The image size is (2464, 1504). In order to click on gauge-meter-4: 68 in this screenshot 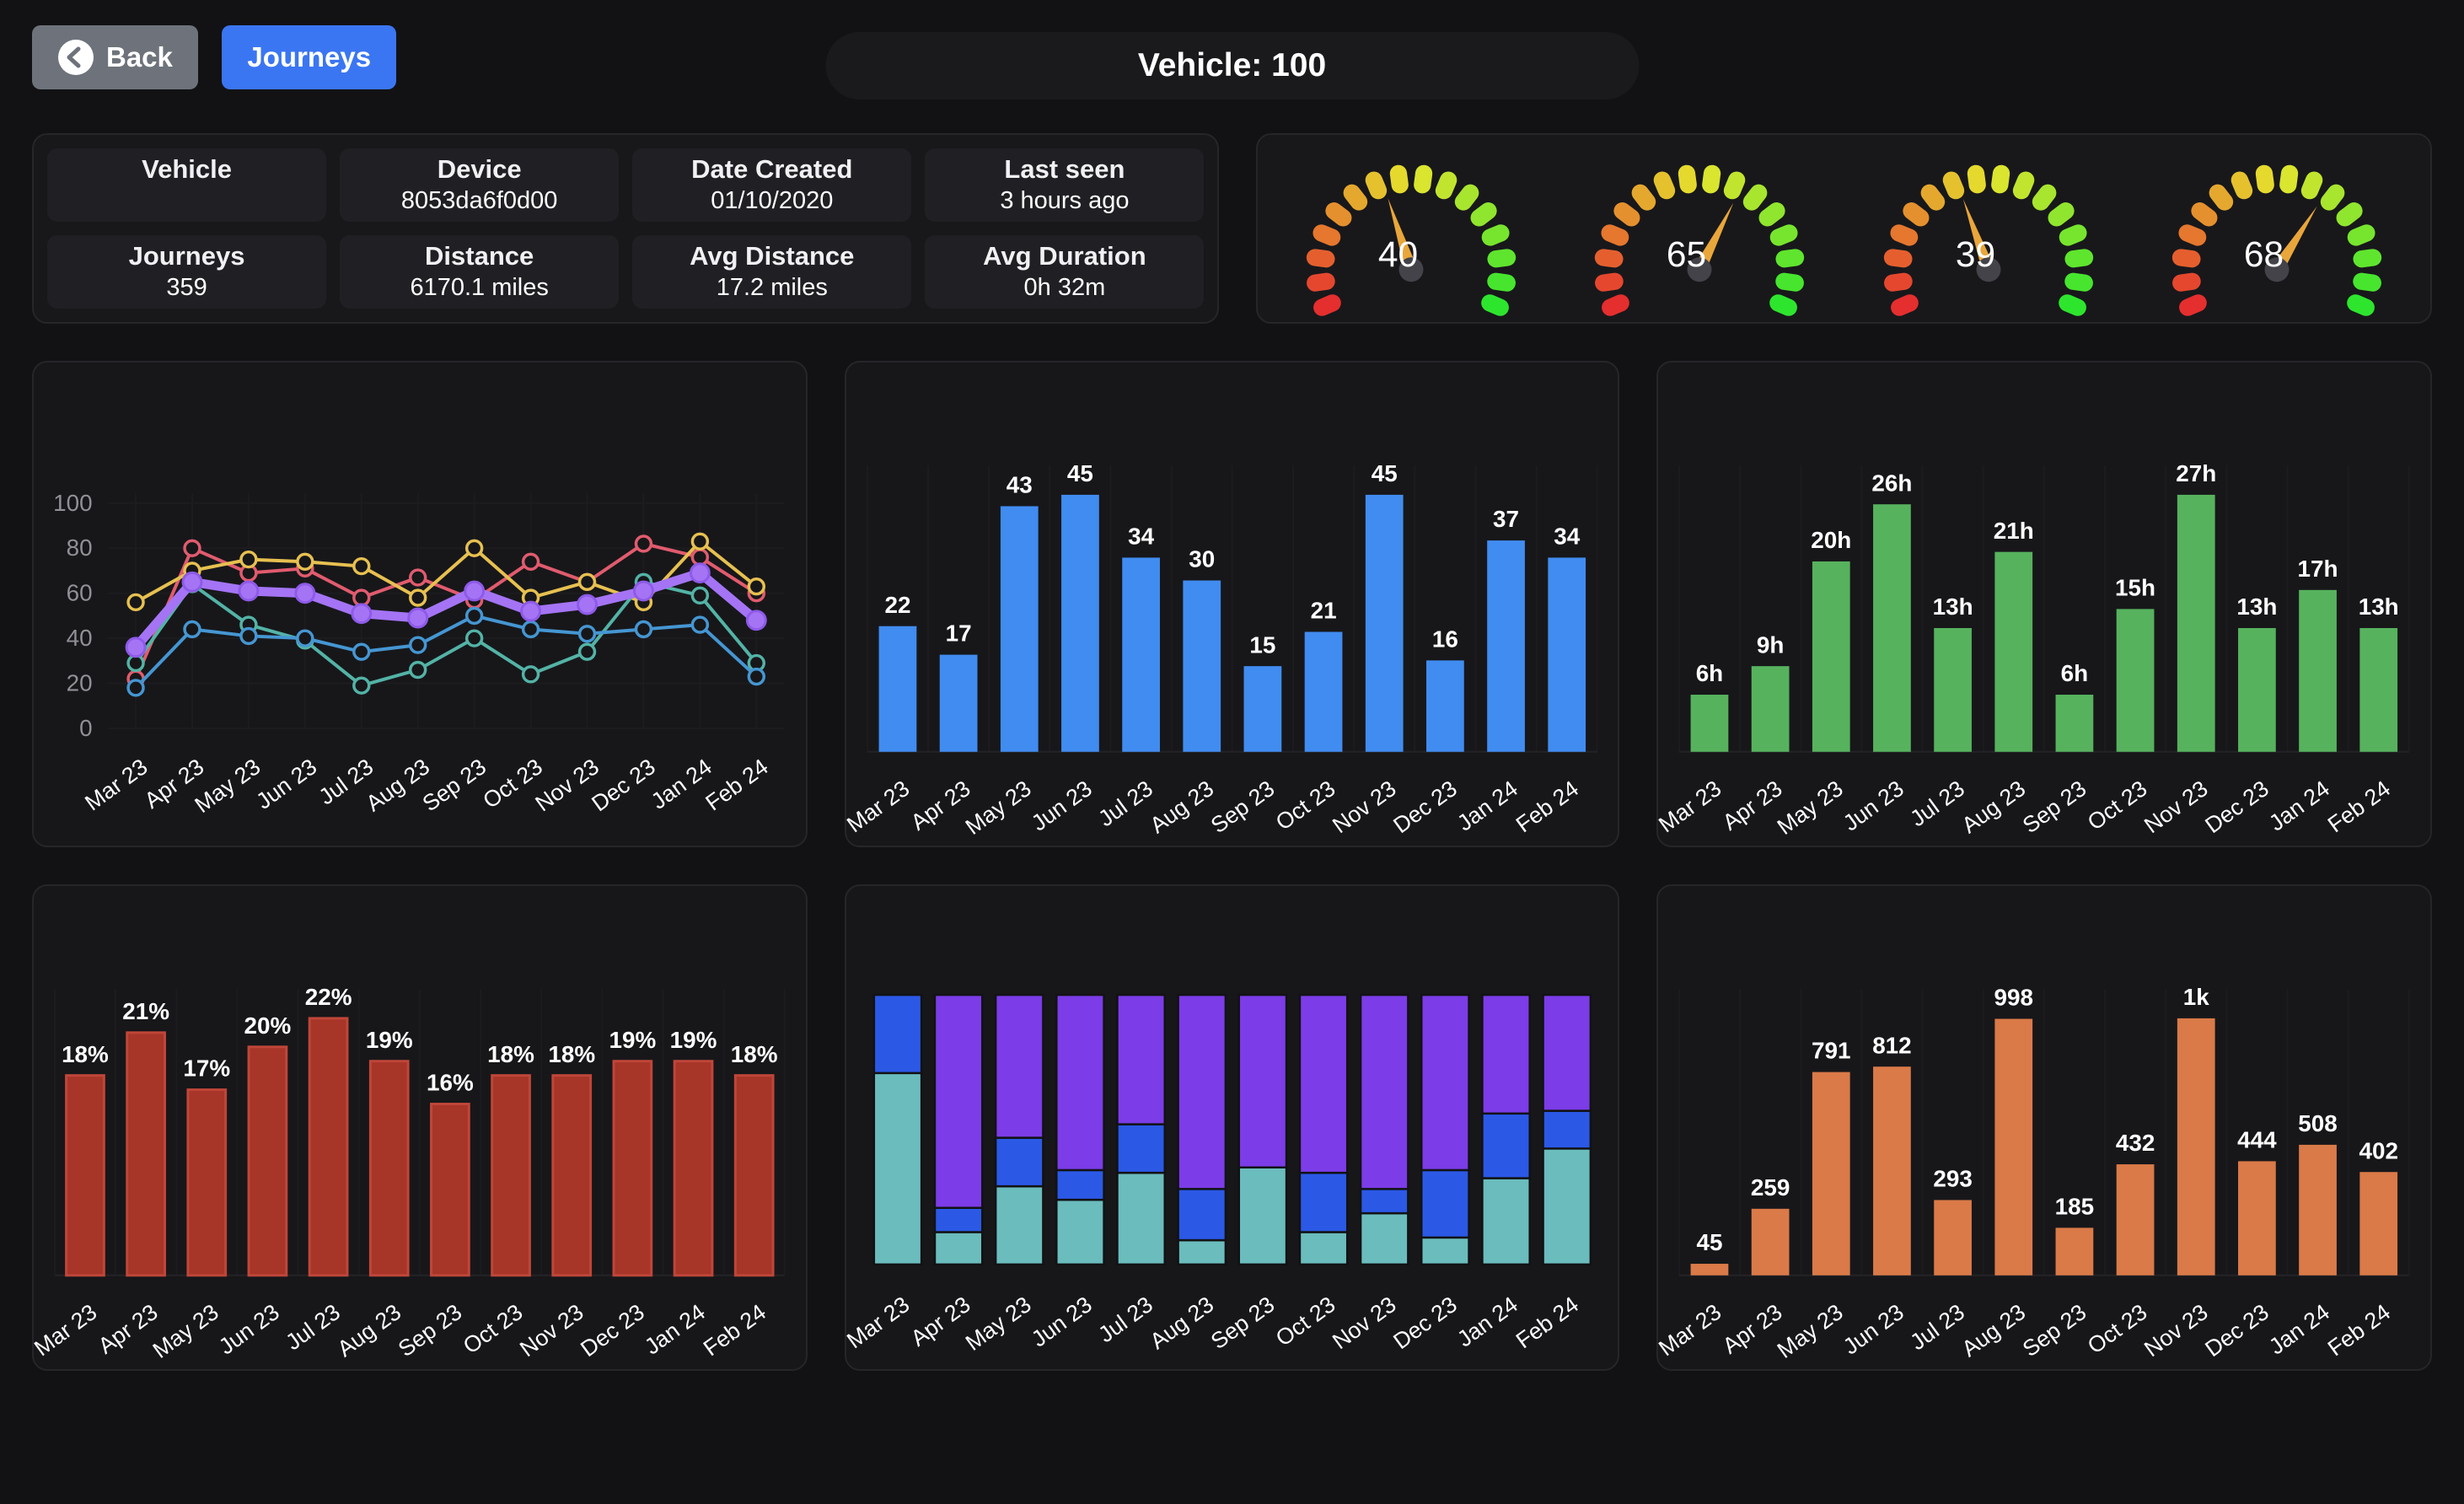, I will do `click(2277, 240)`.